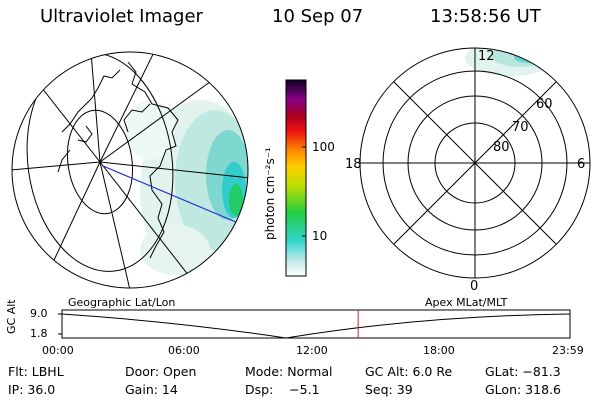 The height and width of the screenshot is (400, 600). Describe the element at coordinates (523, 371) in the screenshot. I see `info-glat: GLat: −81.3` at that location.